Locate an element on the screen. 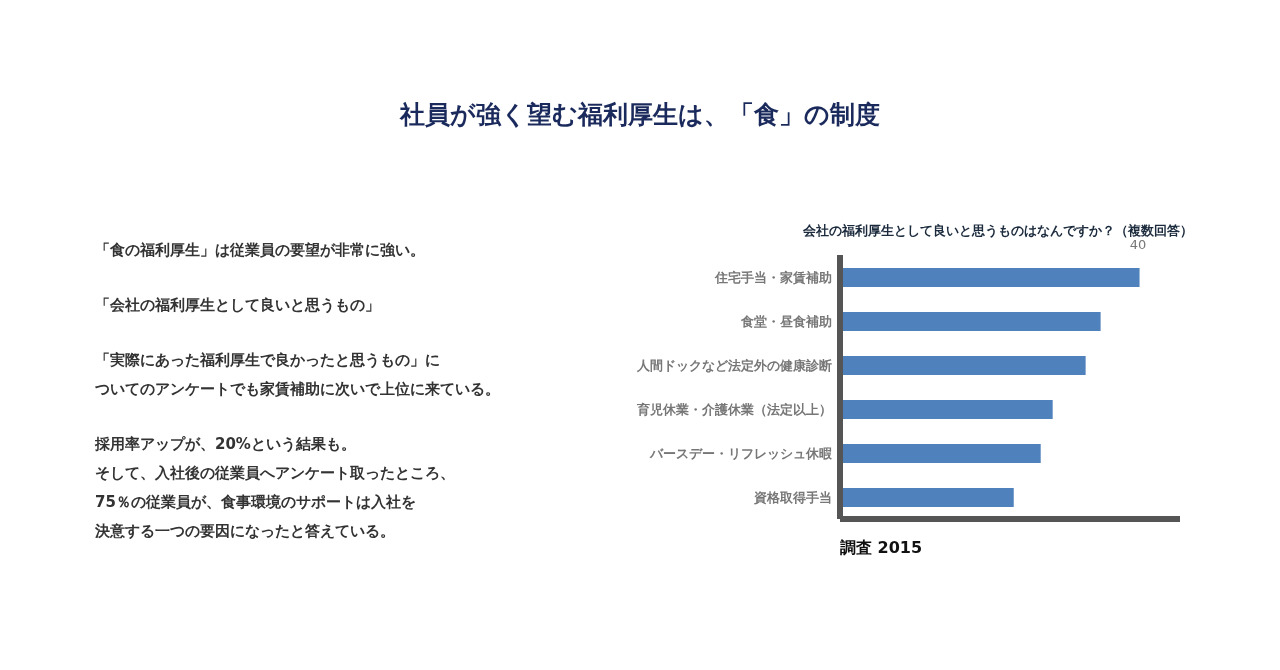 This screenshot has height=670, width=1280. text: 決意する一つの要因になったと答えている。 is located at coordinates (245, 531).